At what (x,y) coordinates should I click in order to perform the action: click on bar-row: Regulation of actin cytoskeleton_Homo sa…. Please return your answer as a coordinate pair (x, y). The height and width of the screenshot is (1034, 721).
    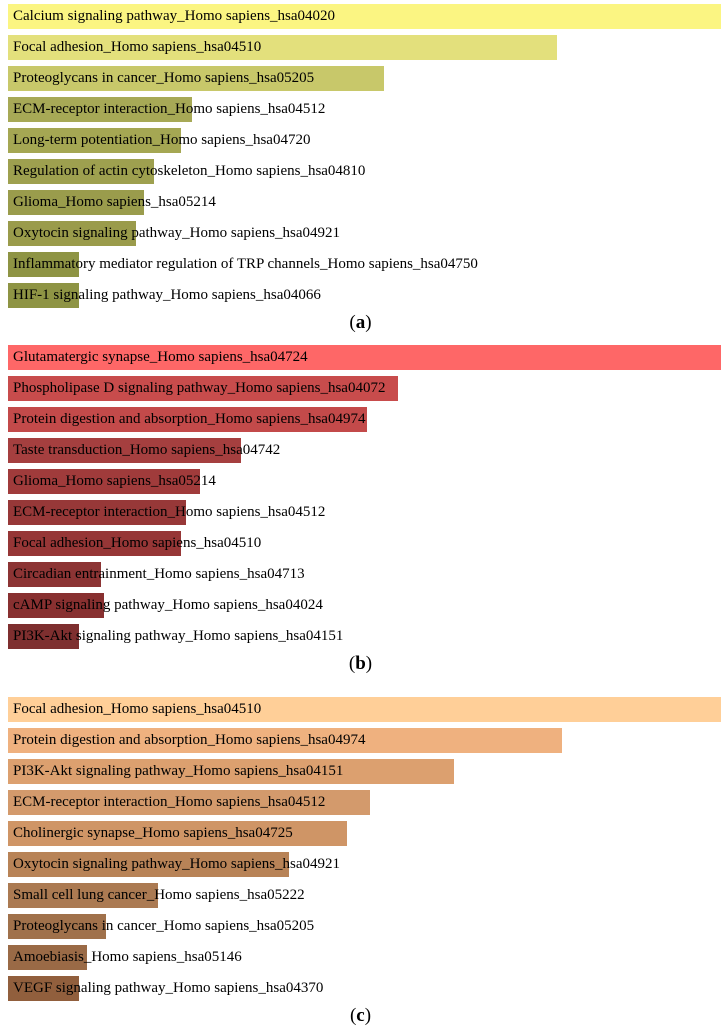
    Looking at the image, I should click on (364, 171).